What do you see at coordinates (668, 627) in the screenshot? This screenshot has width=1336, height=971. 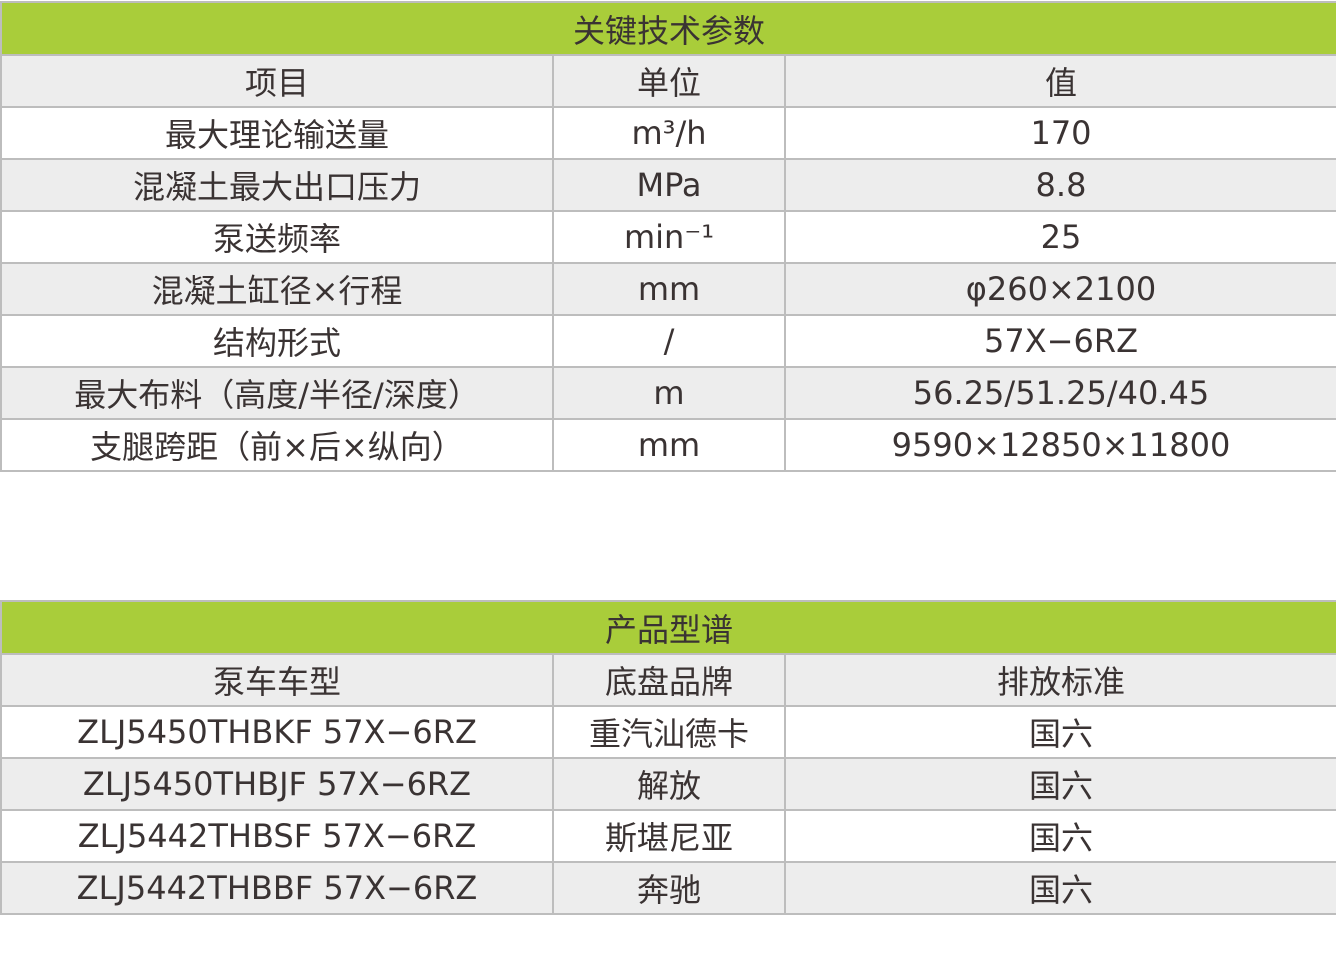 I see `table-title: 产品型谱` at bounding box center [668, 627].